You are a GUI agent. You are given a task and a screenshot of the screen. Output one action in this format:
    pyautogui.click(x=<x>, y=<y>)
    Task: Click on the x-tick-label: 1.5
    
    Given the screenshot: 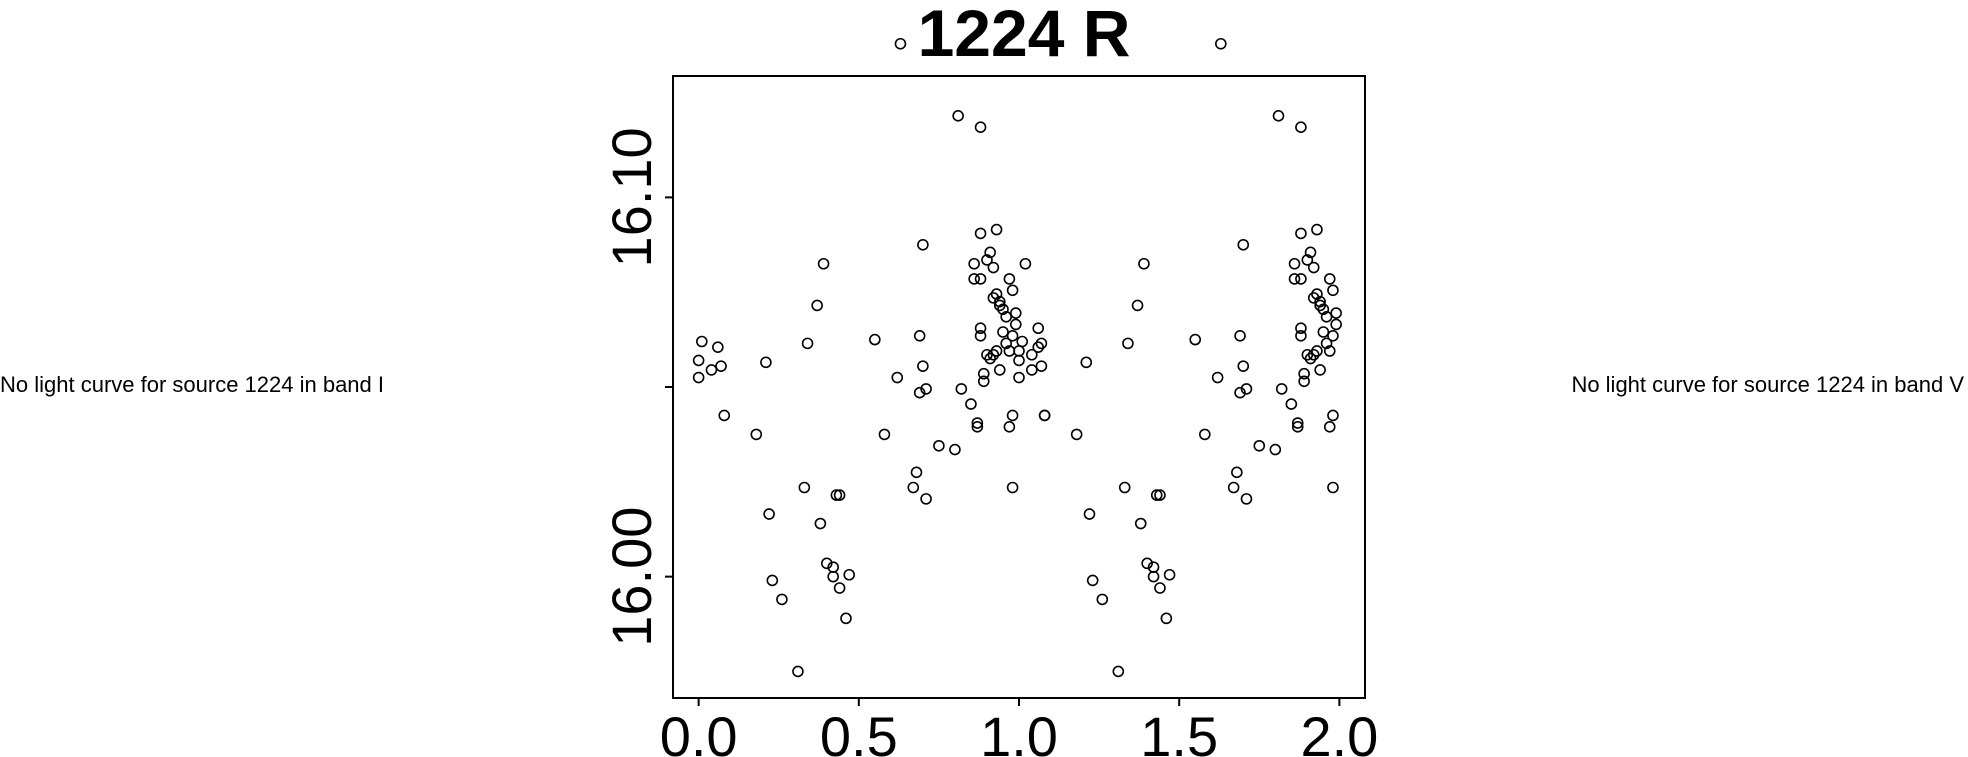 What is the action you would take?
    pyautogui.click(x=1179, y=731)
    